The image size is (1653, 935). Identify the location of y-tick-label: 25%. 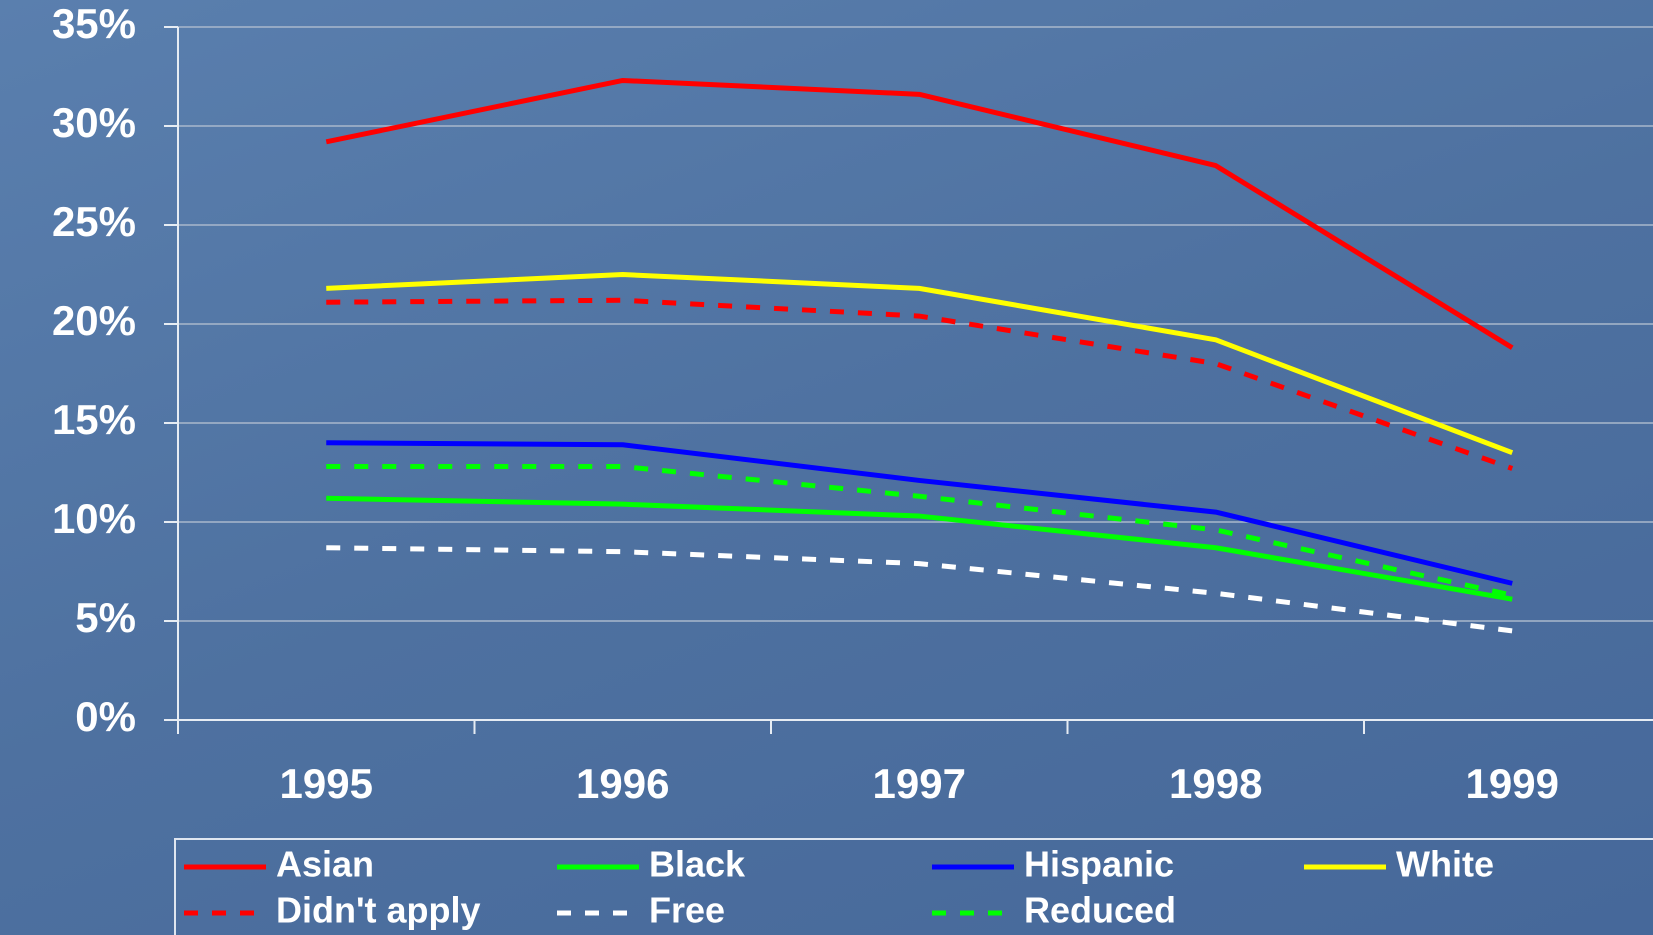
(94, 221).